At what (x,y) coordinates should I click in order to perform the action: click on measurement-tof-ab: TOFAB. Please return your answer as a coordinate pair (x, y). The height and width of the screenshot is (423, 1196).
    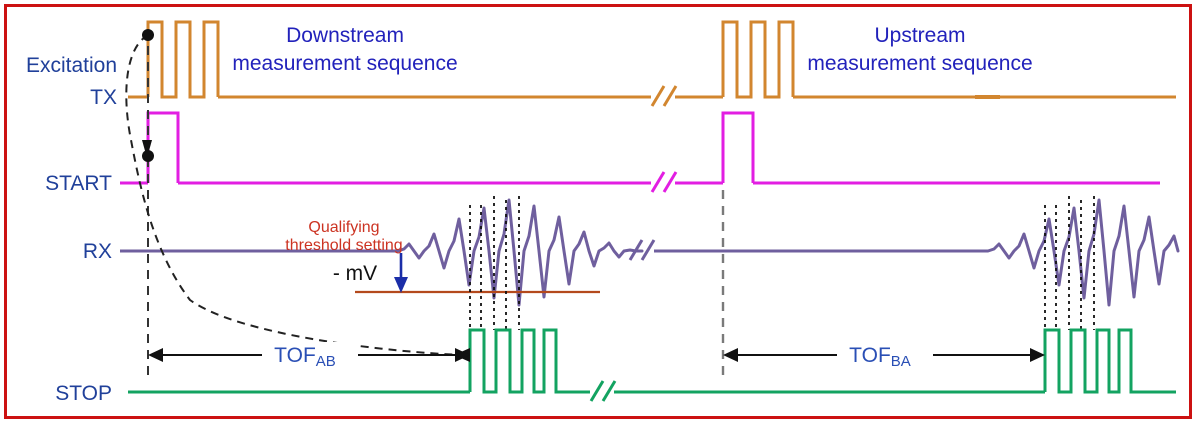
    Looking at the image, I should click on (309, 356).